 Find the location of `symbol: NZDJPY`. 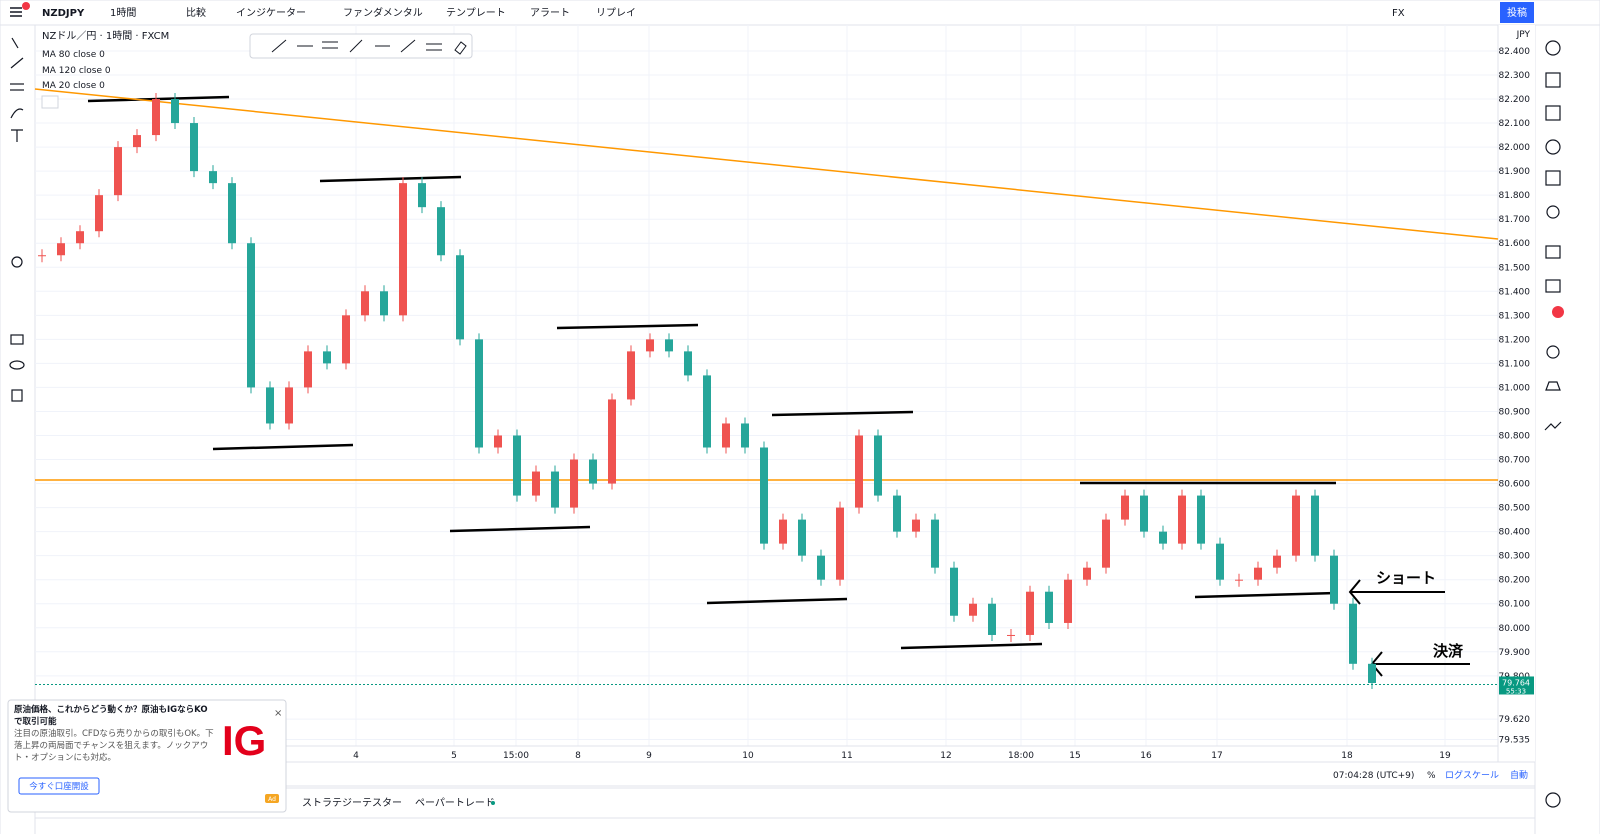

symbol: NZDJPY is located at coordinates (63, 13).